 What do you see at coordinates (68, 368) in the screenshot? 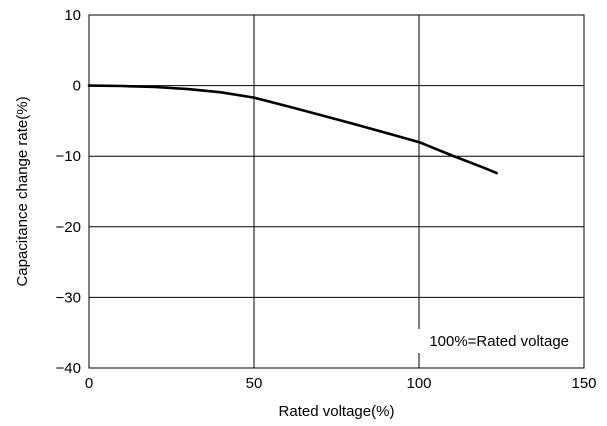
I see `y-tick-label: −40` at bounding box center [68, 368].